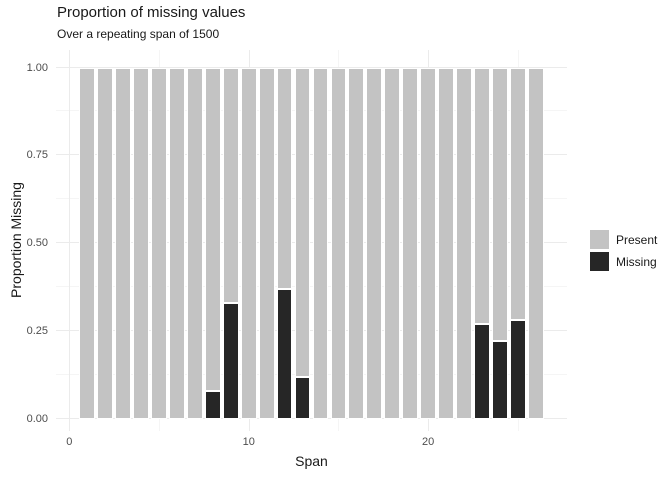 The width and height of the screenshot is (672, 480). I want to click on legend-entry: Present, so click(623, 239).